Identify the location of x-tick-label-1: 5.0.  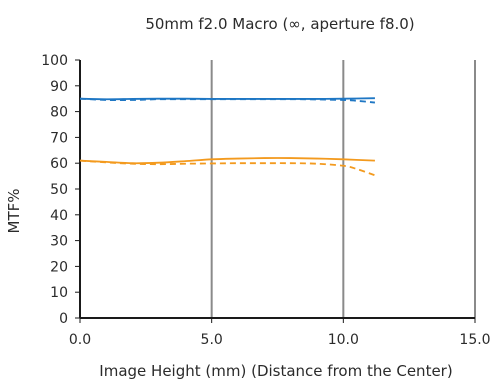
(212, 340).